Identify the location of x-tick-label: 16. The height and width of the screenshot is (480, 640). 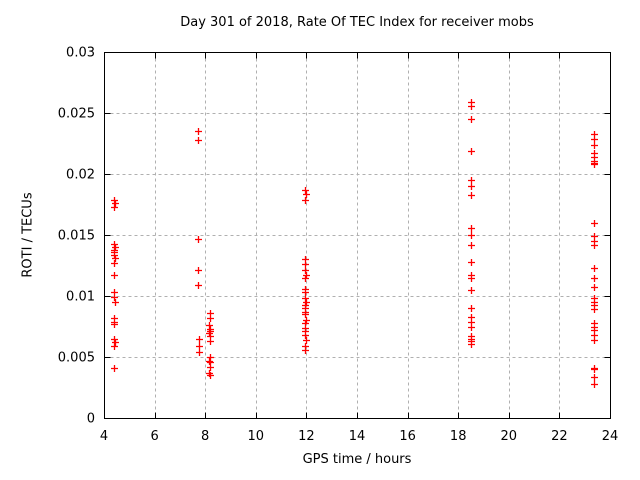
(407, 436).